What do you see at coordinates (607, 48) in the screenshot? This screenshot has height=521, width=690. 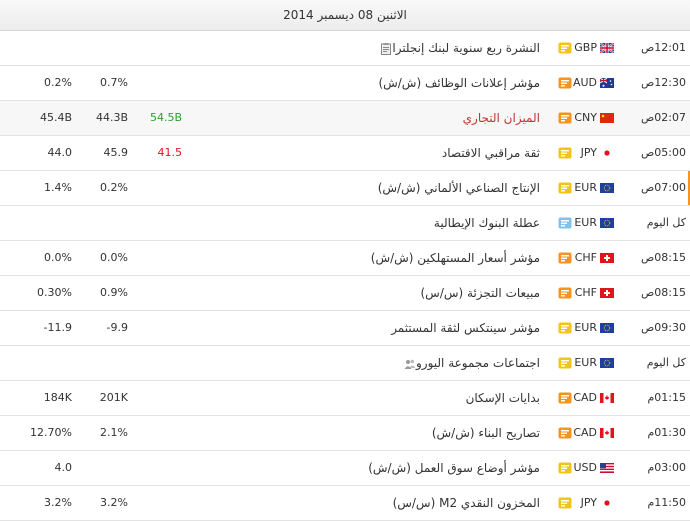 I see `gb-flag-icon` at bounding box center [607, 48].